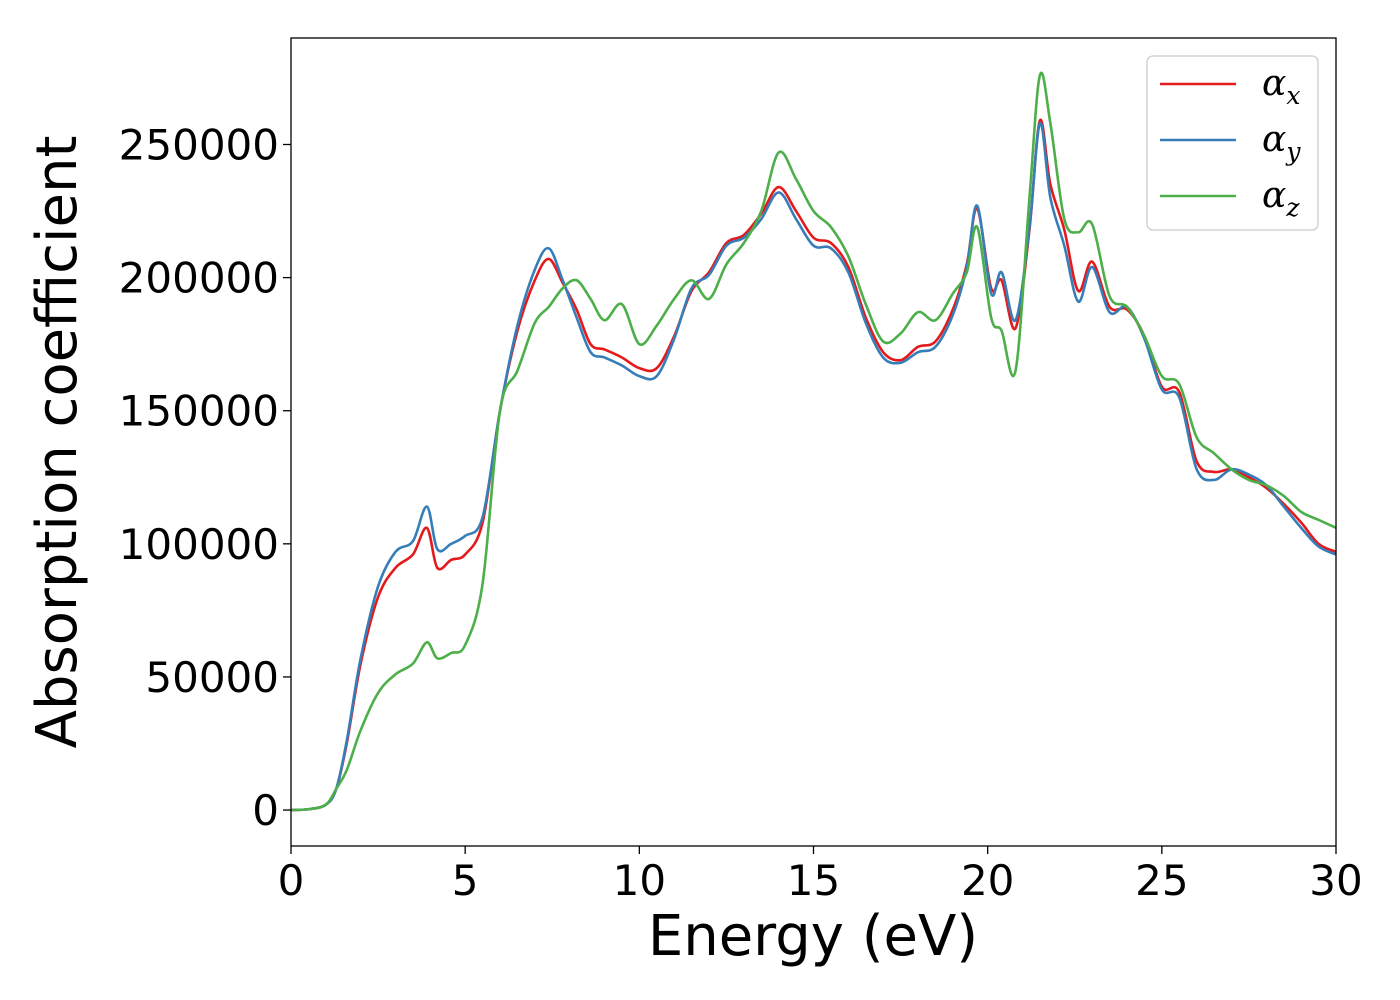 This screenshot has height=1000, width=1400. Describe the element at coordinates (291, 880) in the screenshot. I see `x-tick-label: 0` at that location.